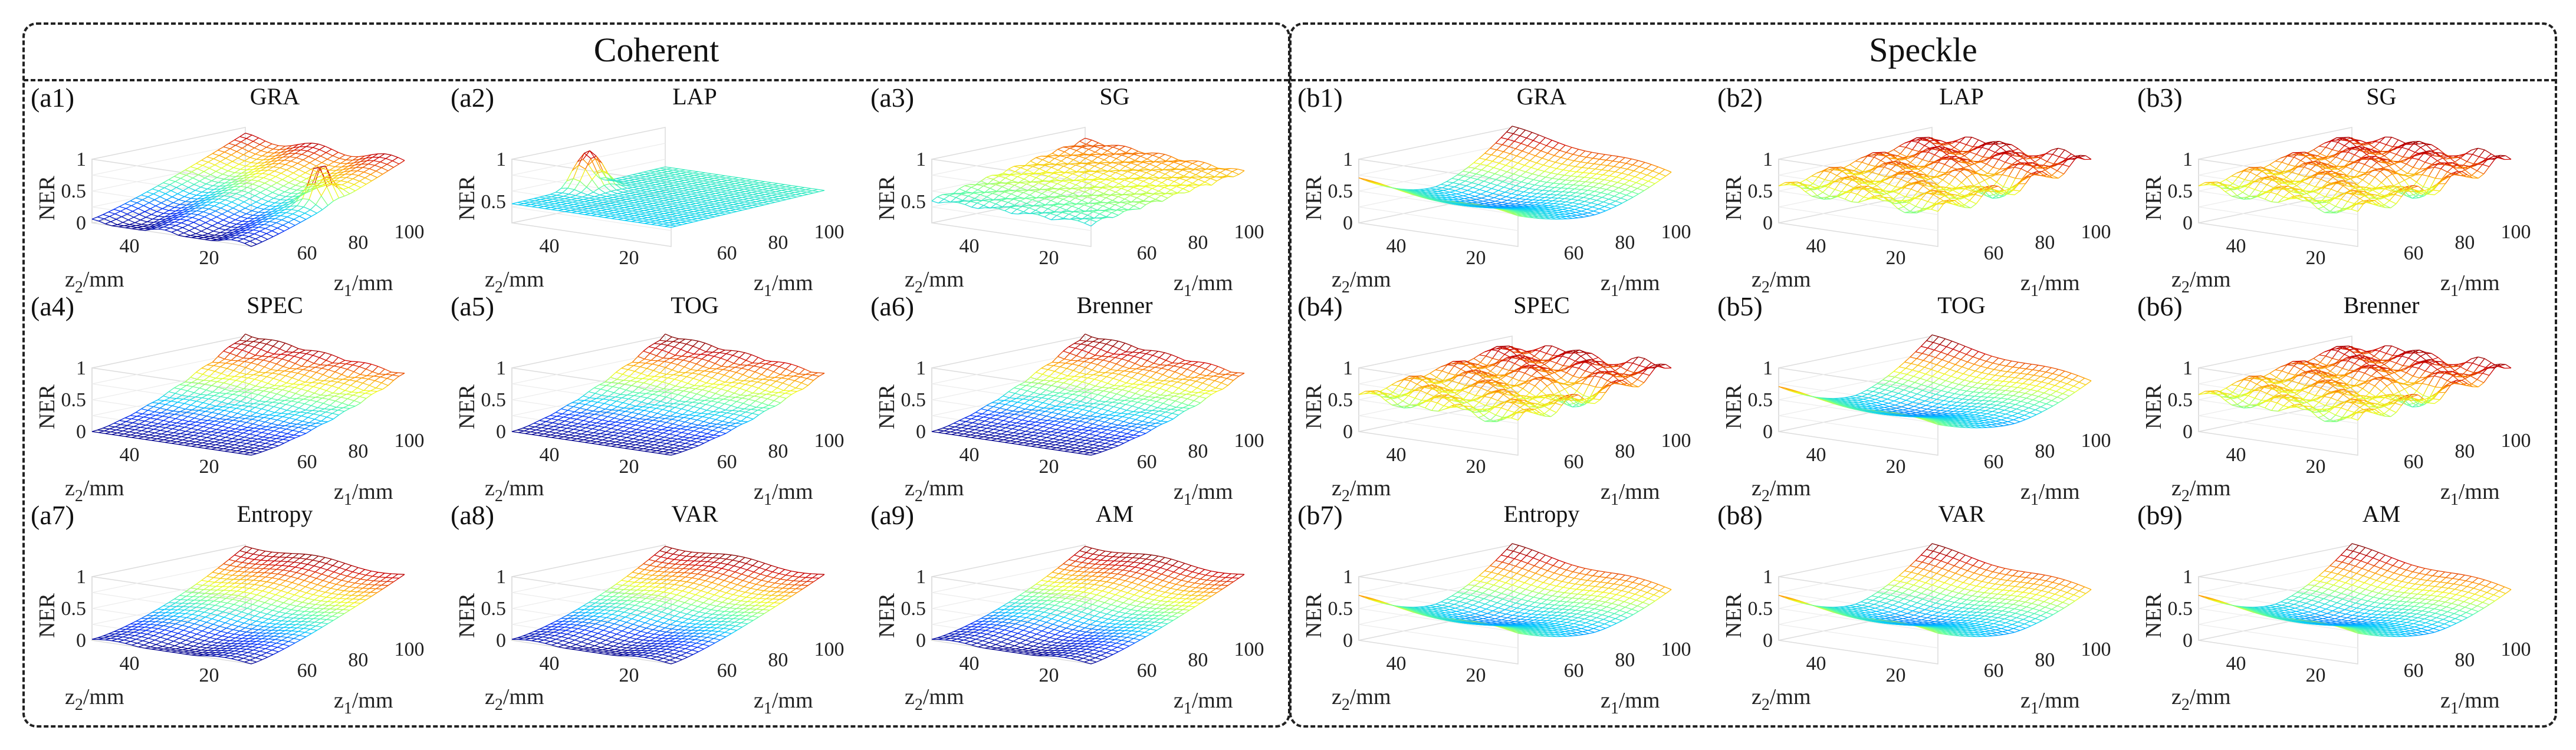  I want to click on ylabel-b3: z2/mm, so click(2201, 282).